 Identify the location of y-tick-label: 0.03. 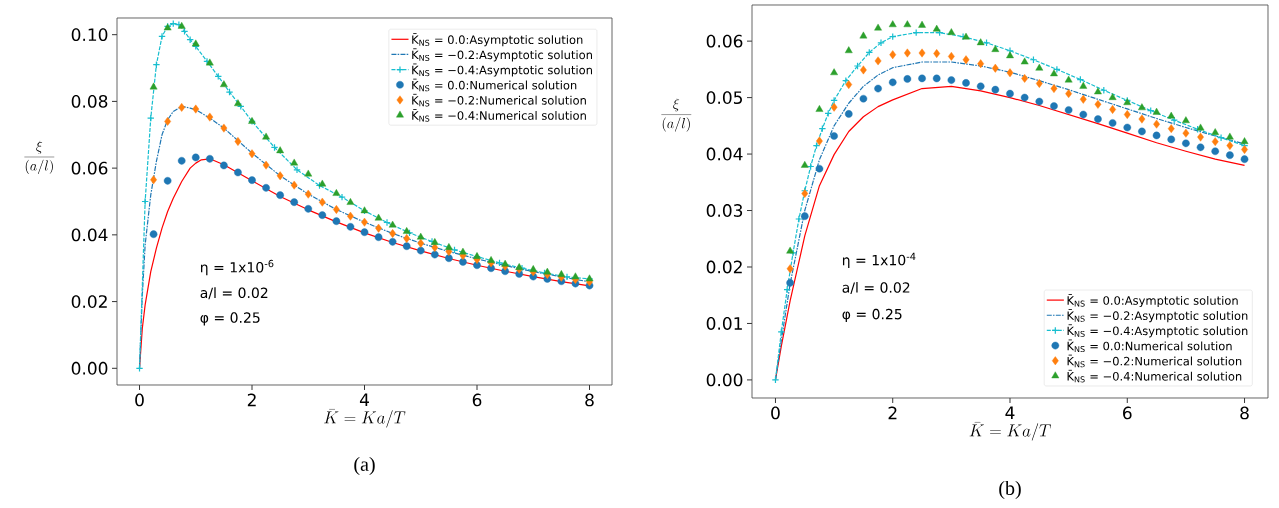
(724, 210).